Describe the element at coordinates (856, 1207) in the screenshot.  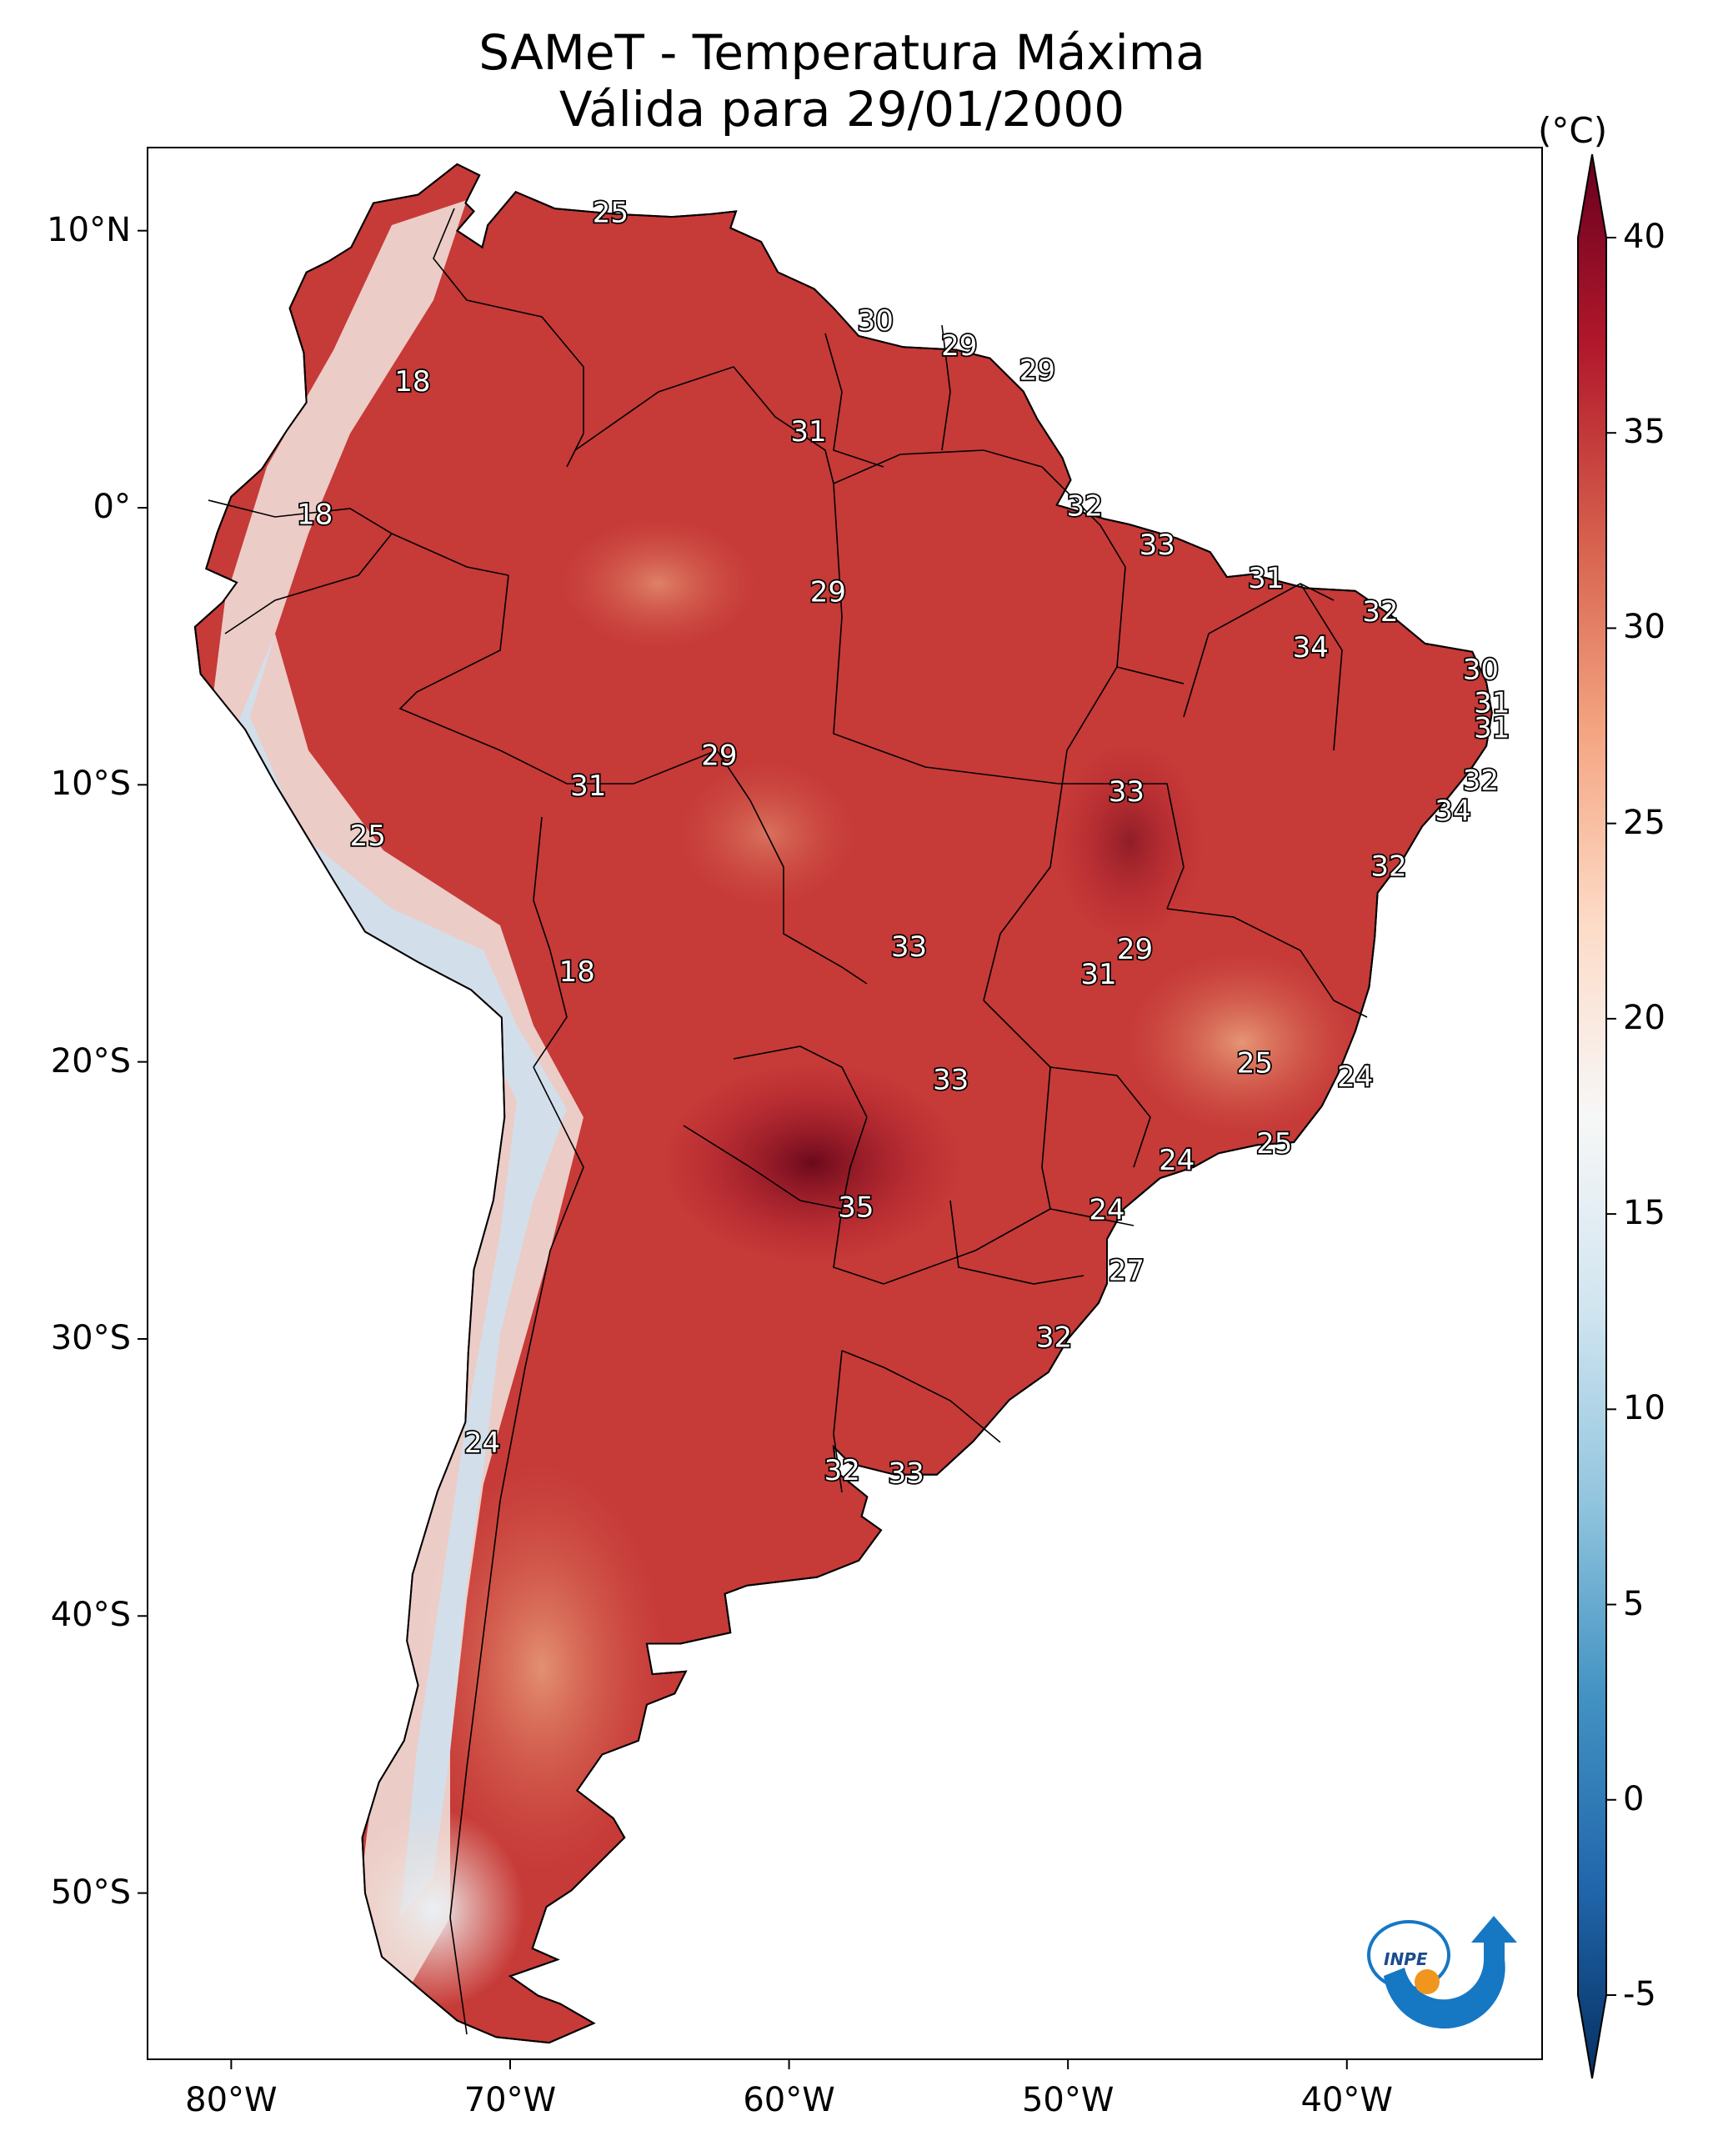
I see `contour-label: 35` at that location.